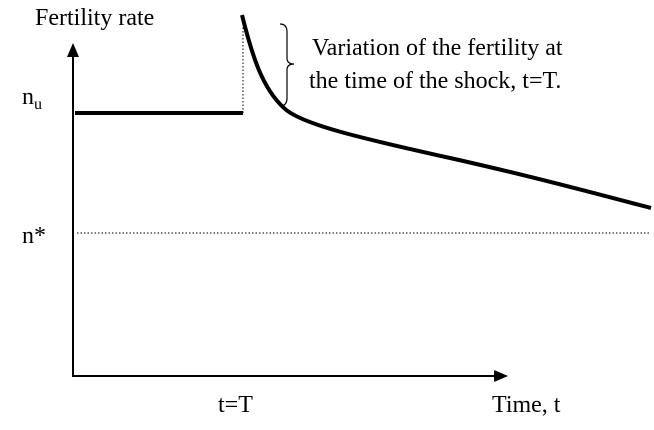 This screenshot has width=654, height=430. What do you see at coordinates (526, 405) in the screenshot?
I see `x-axis-label: Time, t` at bounding box center [526, 405].